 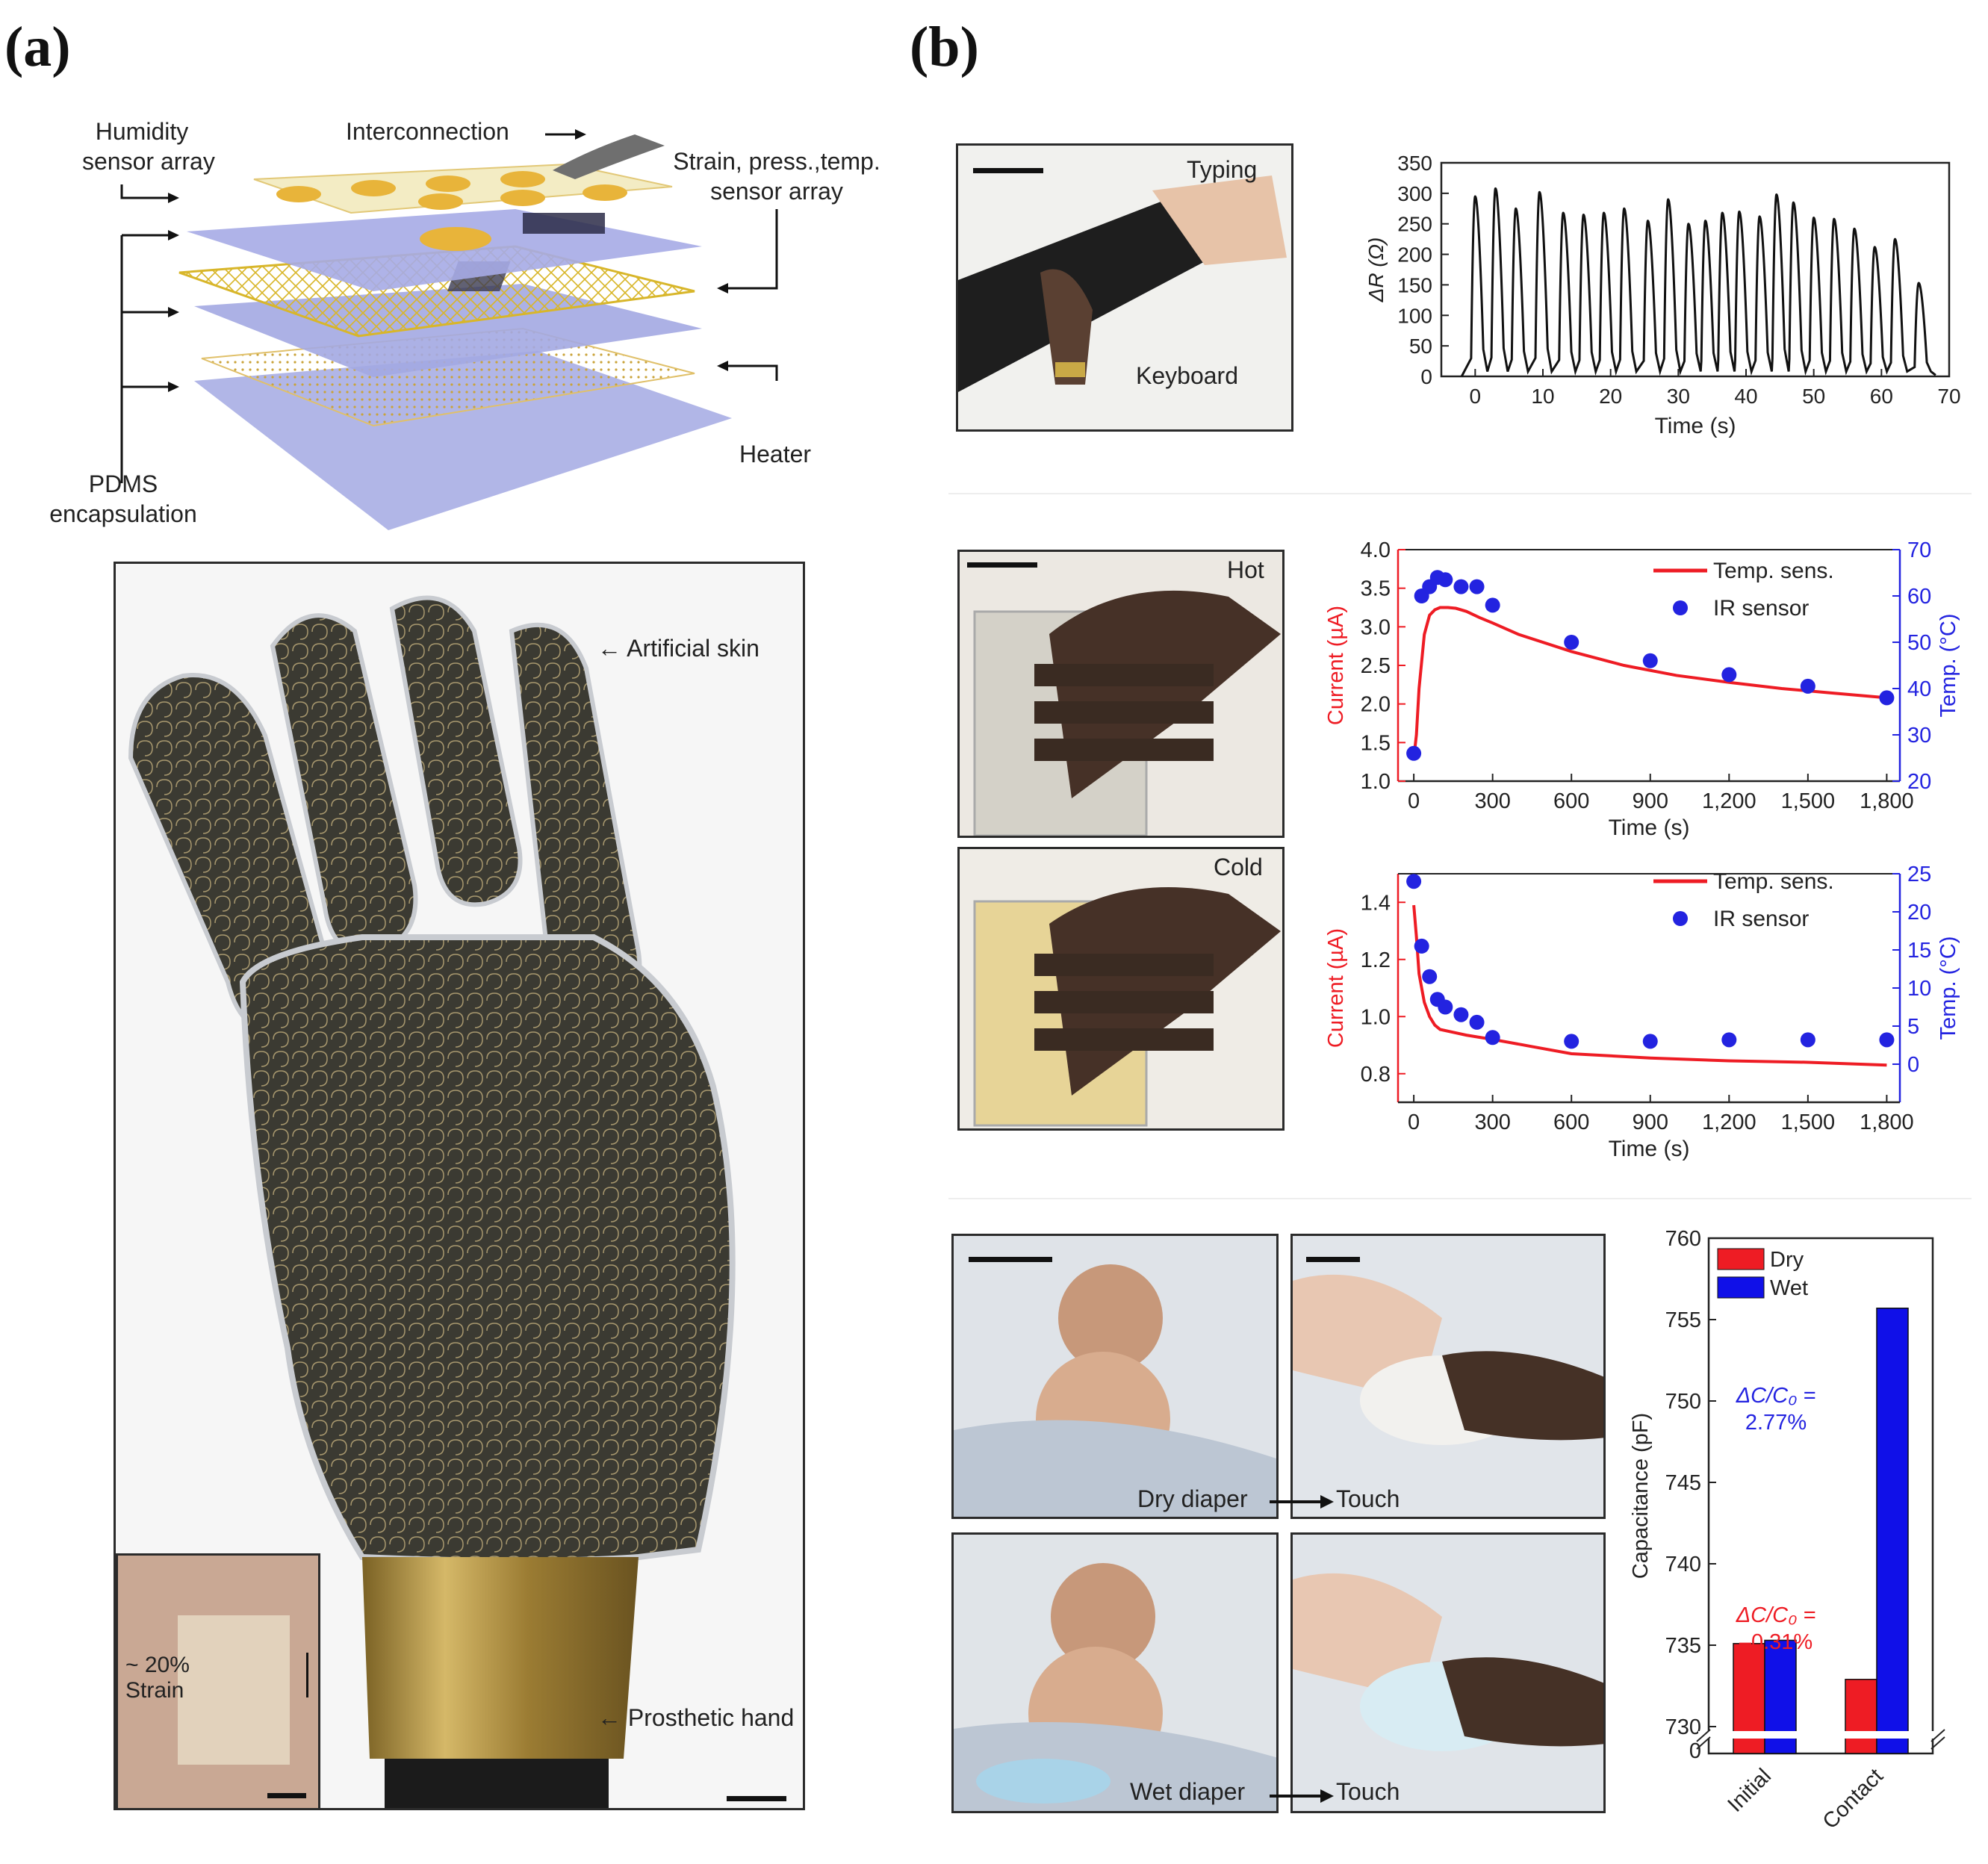 What do you see at coordinates (1861, 1716) in the screenshot?
I see `bar-dry-contact` at bounding box center [1861, 1716].